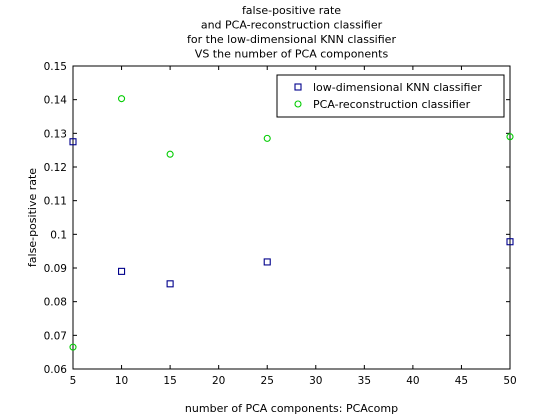 Image resolution: width=560 pixels, height=420 pixels. Describe the element at coordinates (461, 381) in the screenshot. I see `x-tick-label: 45` at that location.